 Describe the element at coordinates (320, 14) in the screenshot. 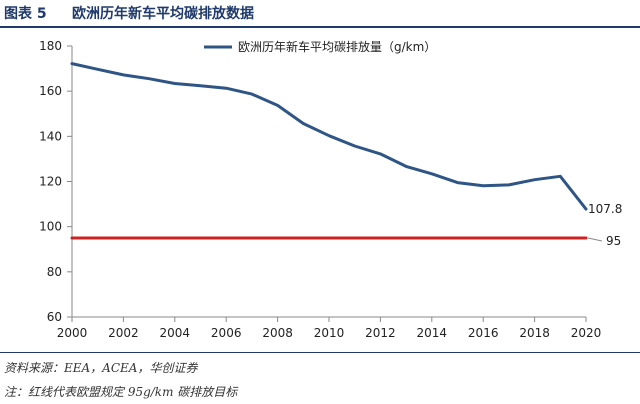

I see `figure-header: 图表 5 欧洲历年新车平均碳排放数据` at that location.